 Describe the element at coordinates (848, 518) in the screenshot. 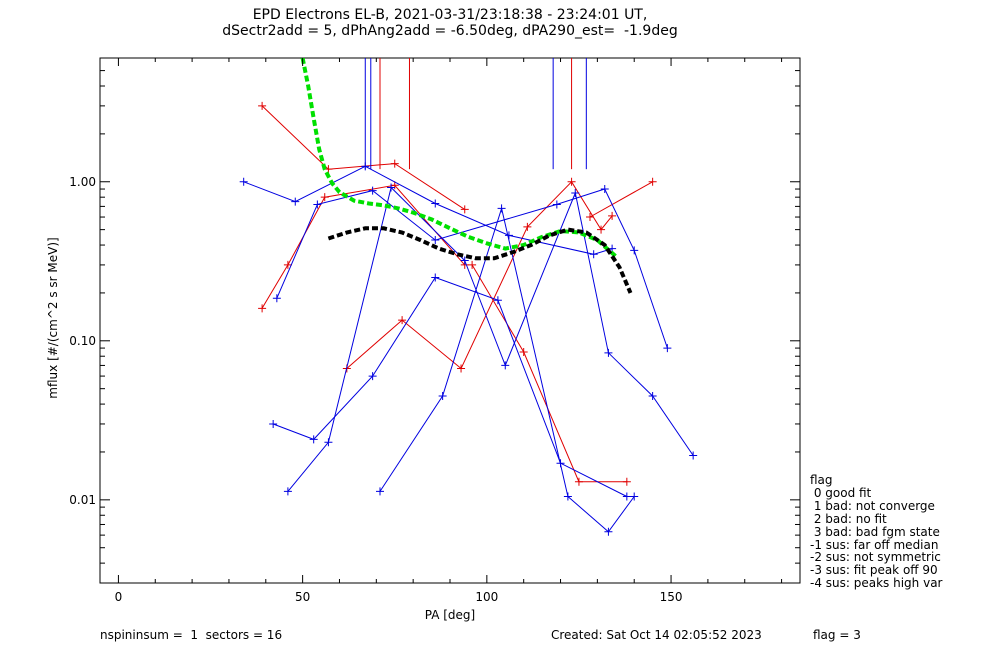

I see `legend-item: 2 bad: no fit` at that location.